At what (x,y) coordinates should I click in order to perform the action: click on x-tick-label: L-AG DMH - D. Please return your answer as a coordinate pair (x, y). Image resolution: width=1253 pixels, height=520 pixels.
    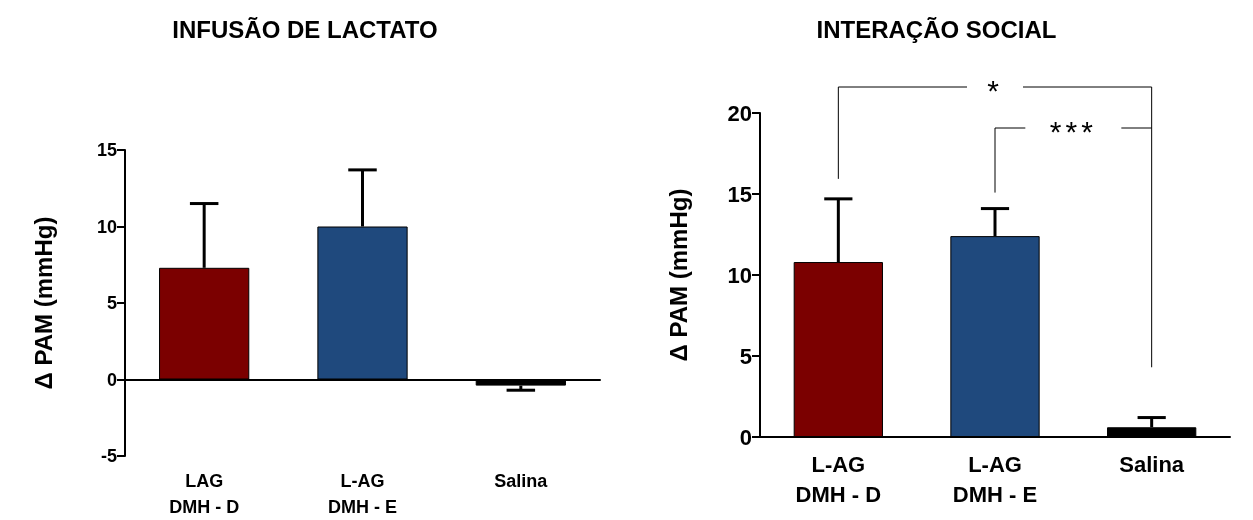
    Looking at the image, I should click on (838, 479).